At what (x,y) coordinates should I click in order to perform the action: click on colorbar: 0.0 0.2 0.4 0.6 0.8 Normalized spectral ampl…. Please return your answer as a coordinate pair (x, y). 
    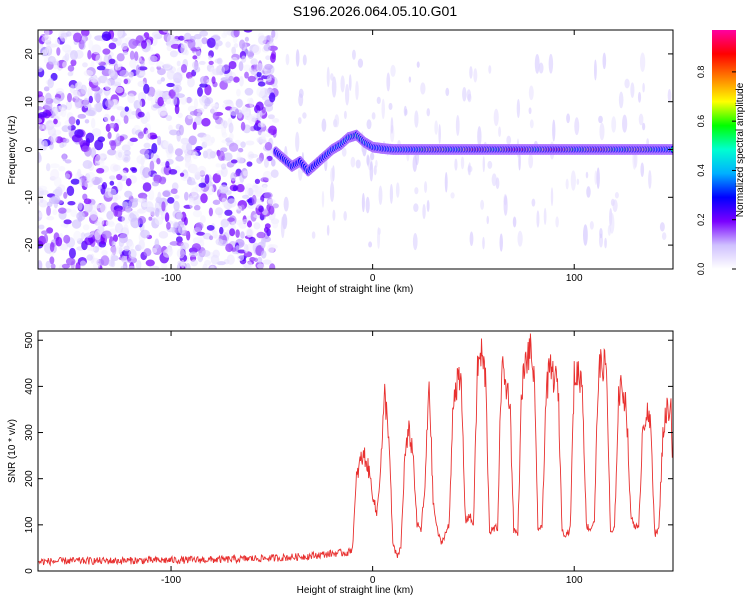
    Looking at the image, I should click on (721, 152).